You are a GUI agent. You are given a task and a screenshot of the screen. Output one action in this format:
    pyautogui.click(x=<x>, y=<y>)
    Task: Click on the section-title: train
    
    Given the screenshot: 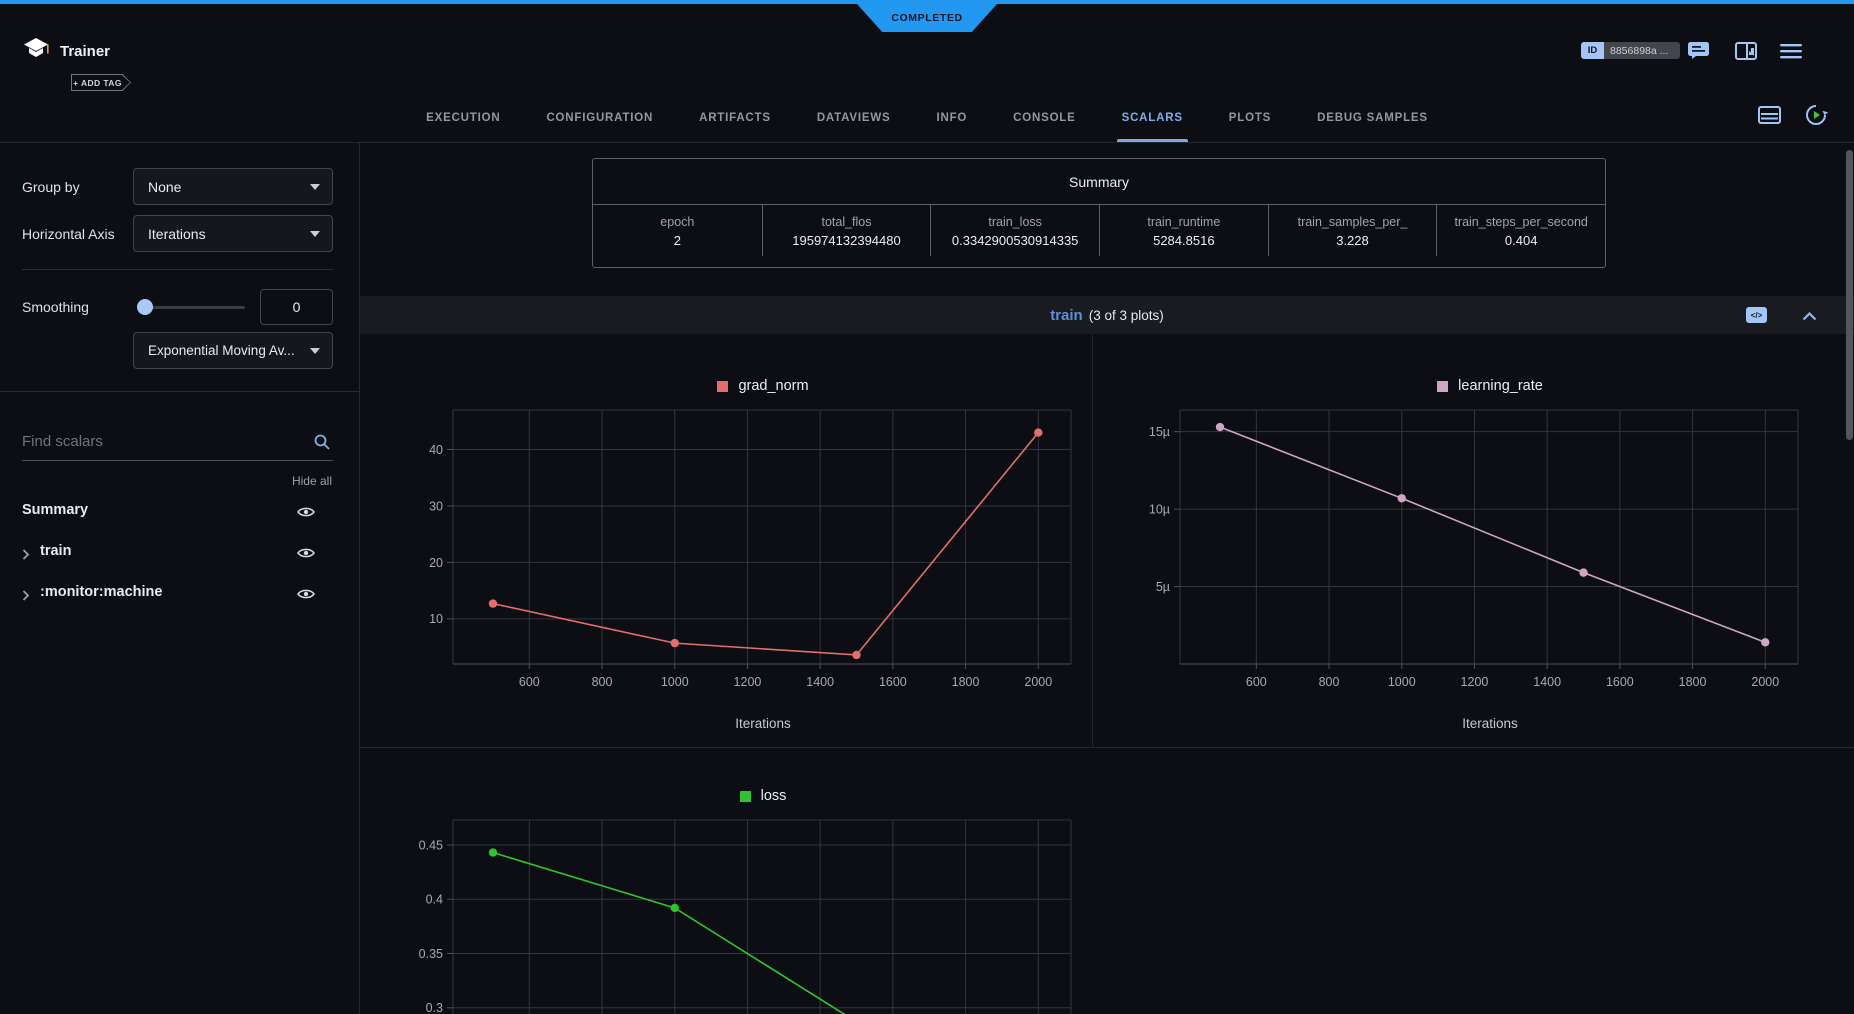 What is the action you would take?
    pyautogui.click(x=1066, y=315)
    